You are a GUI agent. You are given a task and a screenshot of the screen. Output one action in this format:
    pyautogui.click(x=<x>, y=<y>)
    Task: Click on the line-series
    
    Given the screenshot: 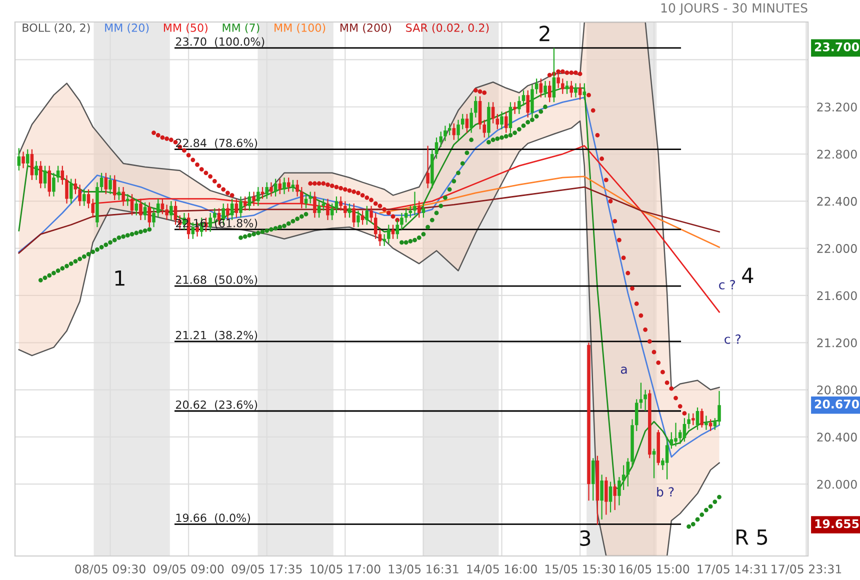 What is the action you would take?
    pyautogui.click(x=549, y=212)
    